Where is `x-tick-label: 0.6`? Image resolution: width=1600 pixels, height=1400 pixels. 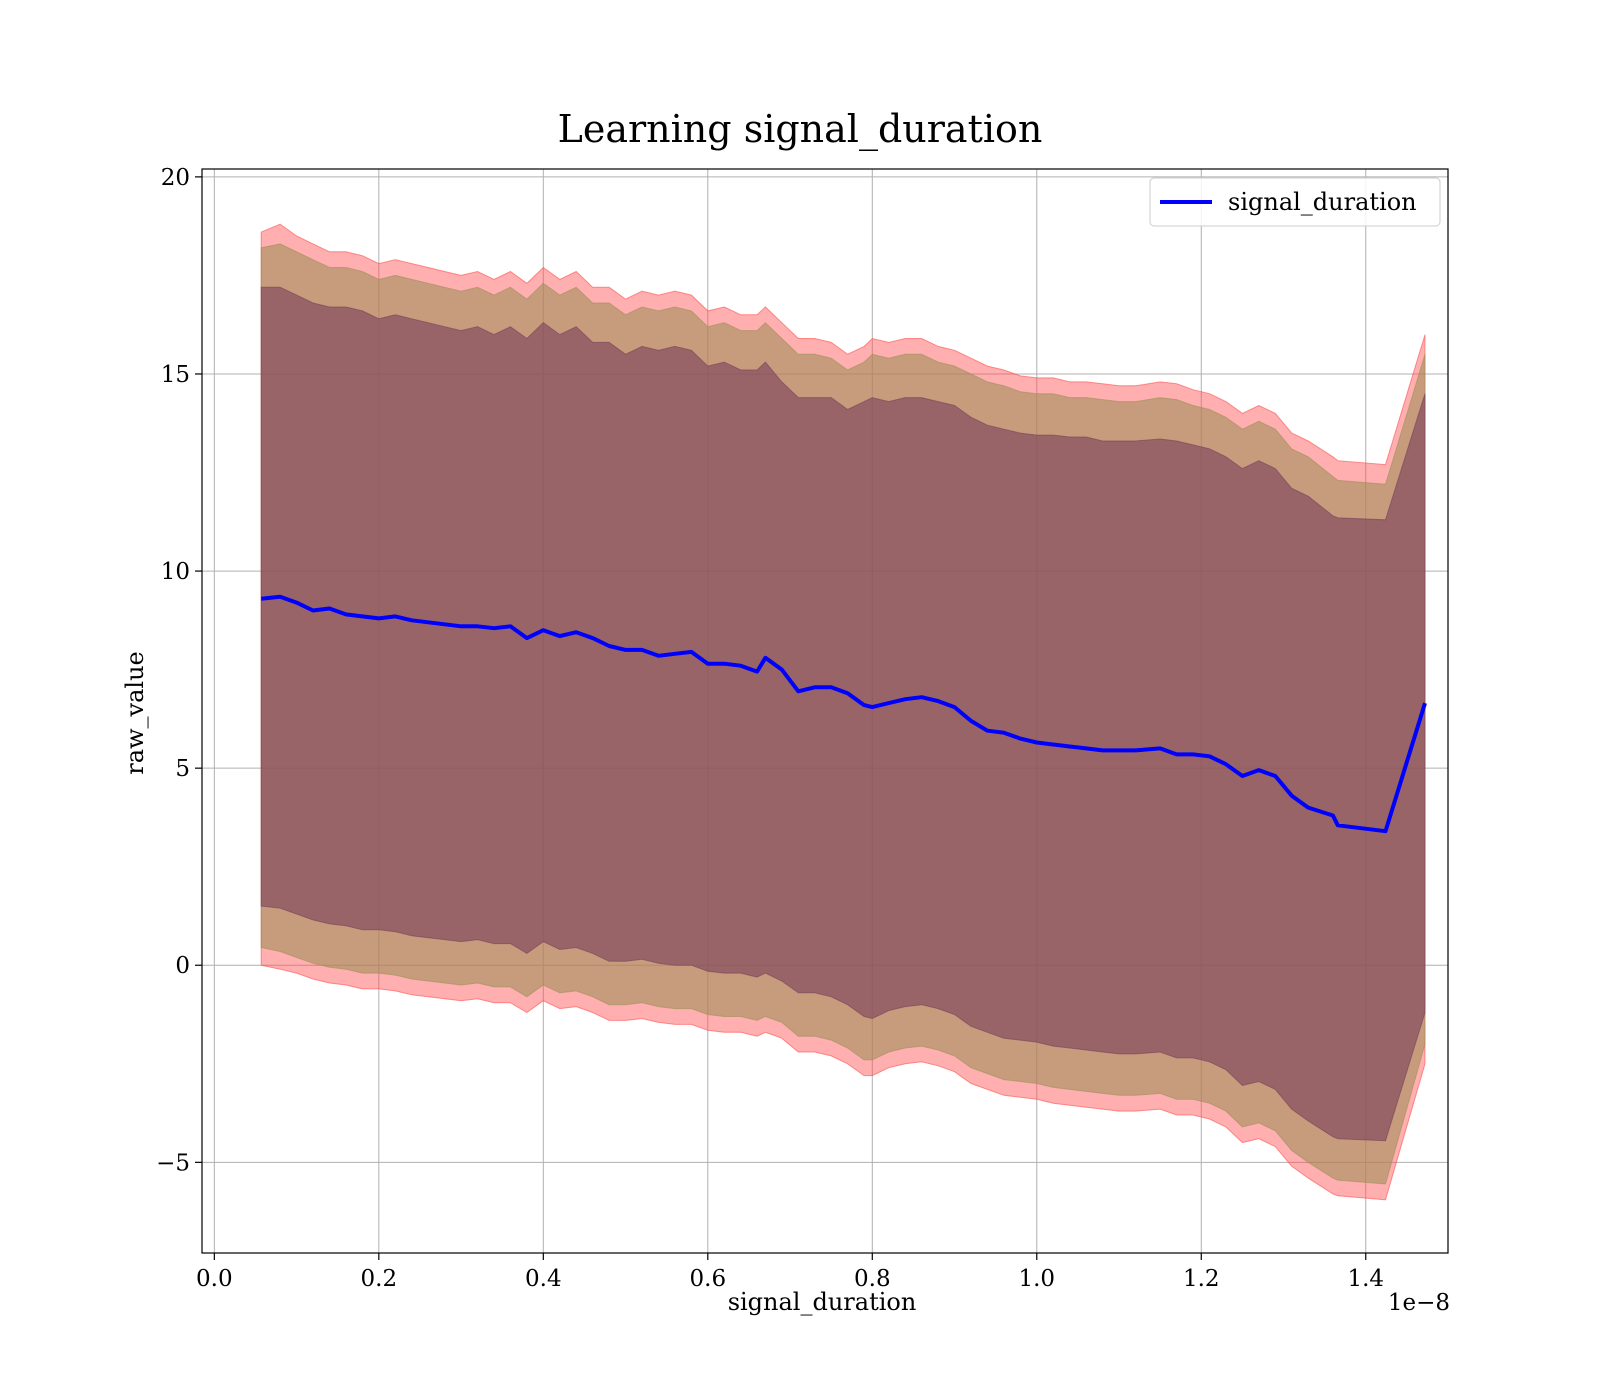 x-tick-label: 0.6 is located at coordinates (708, 1279).